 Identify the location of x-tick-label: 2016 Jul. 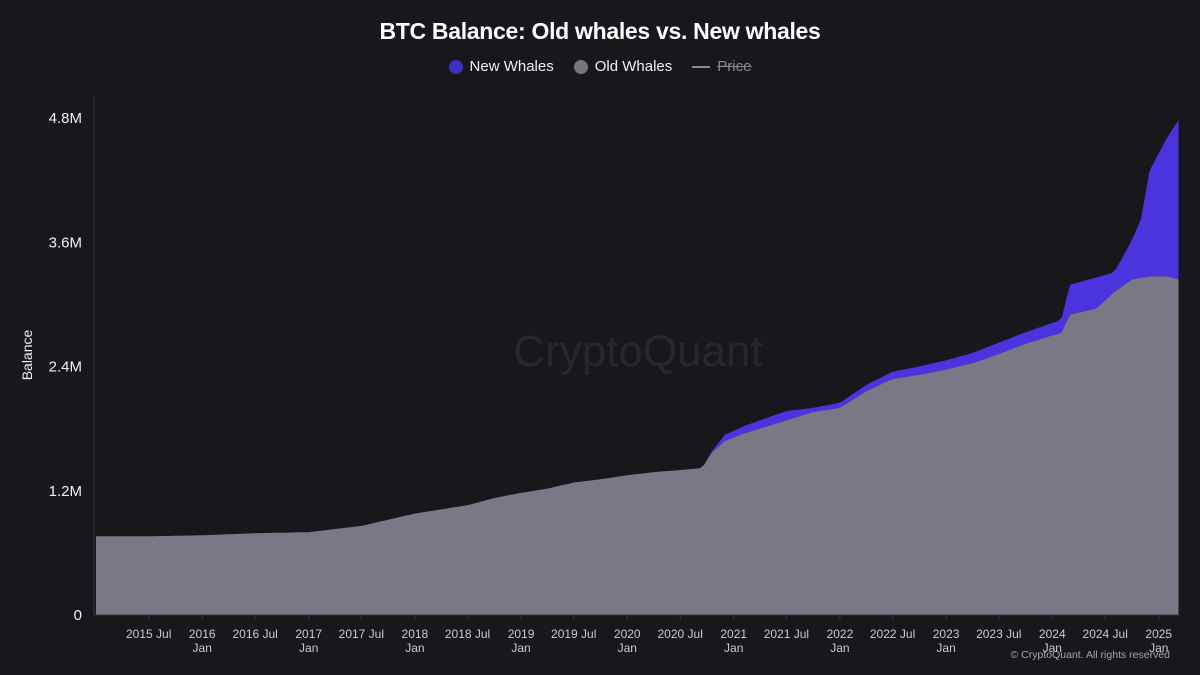
(254, 634).